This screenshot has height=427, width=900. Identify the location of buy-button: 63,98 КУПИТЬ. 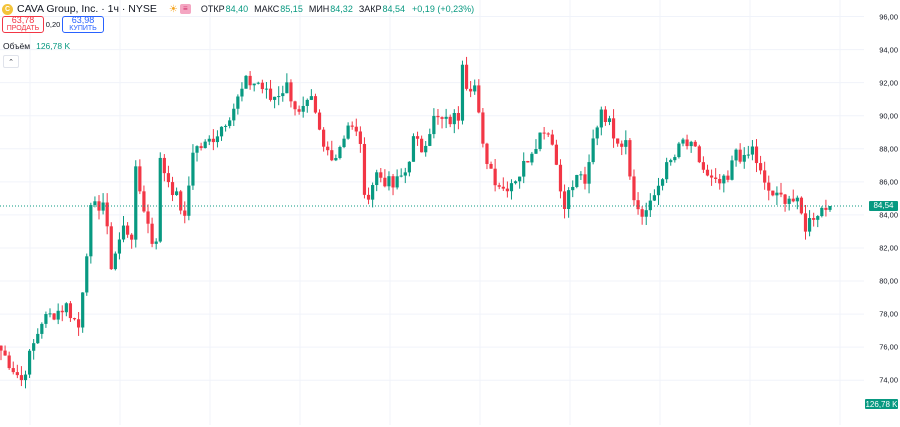
(83, 24).